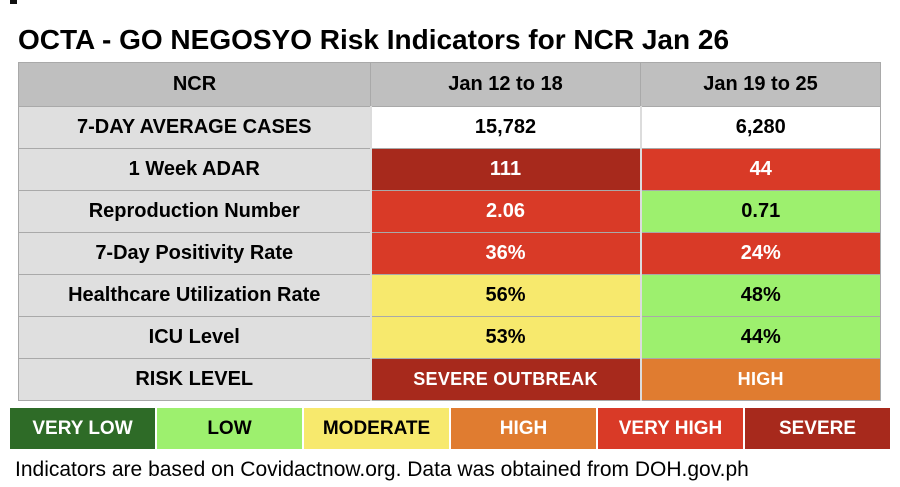  What do you see at coordinates (505, 84) in the screenshot?
I see `column-header-jan-12-to-18: Jan 12 to 18` at bounding box center [505, 84].